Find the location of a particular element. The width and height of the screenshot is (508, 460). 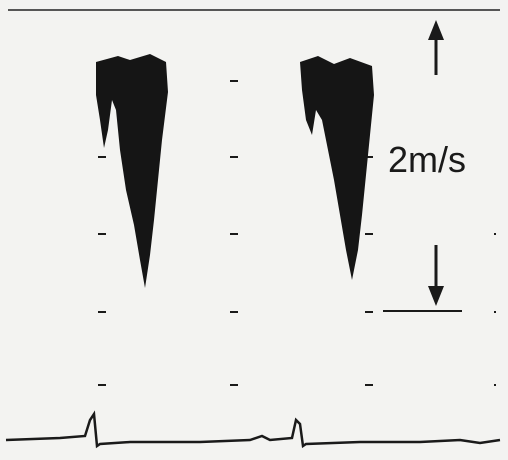

scale-label: 2m/s is located at coordinates (427, 159).